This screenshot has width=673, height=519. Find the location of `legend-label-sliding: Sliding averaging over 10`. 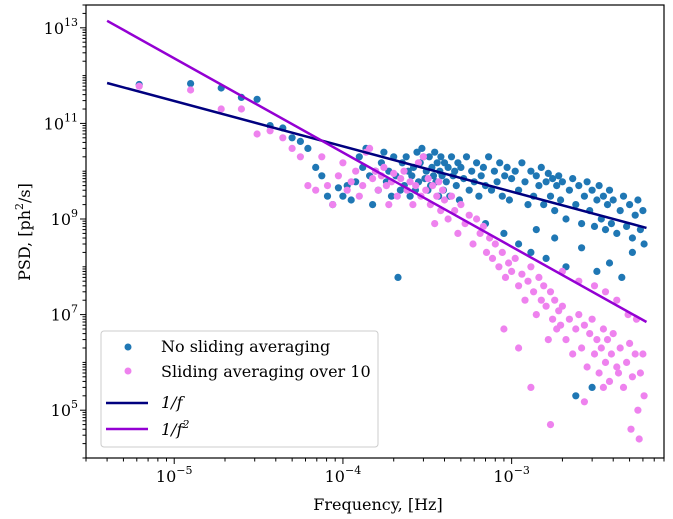

legend-label-sliding: Sliding averaging over 10 is located at coordinates (266, 371).